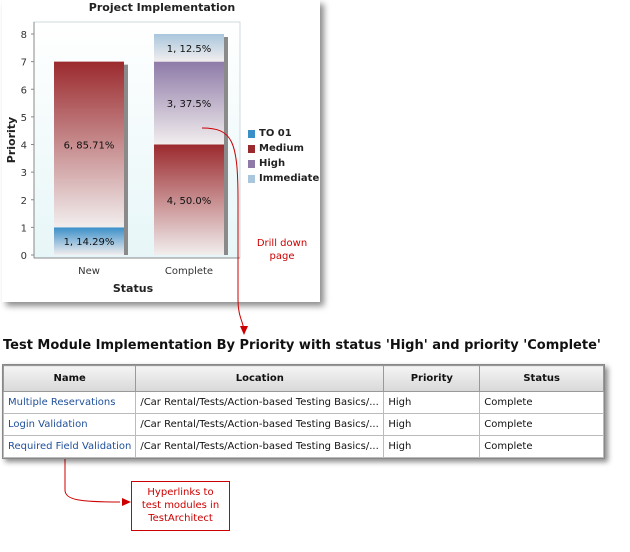 This screenshot has height=552, width=630. I want to click on bar-data-label: 1, 12.5%, so click(189, 49).